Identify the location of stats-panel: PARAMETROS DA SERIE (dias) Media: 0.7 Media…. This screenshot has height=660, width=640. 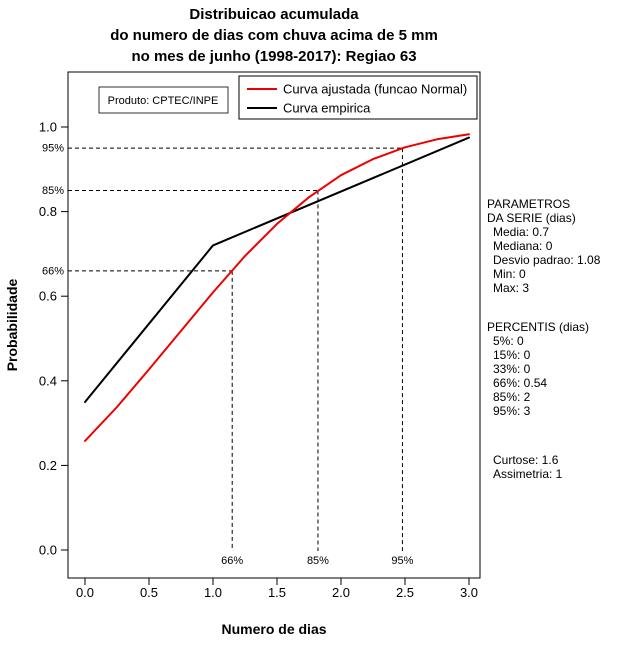
(543, 339).